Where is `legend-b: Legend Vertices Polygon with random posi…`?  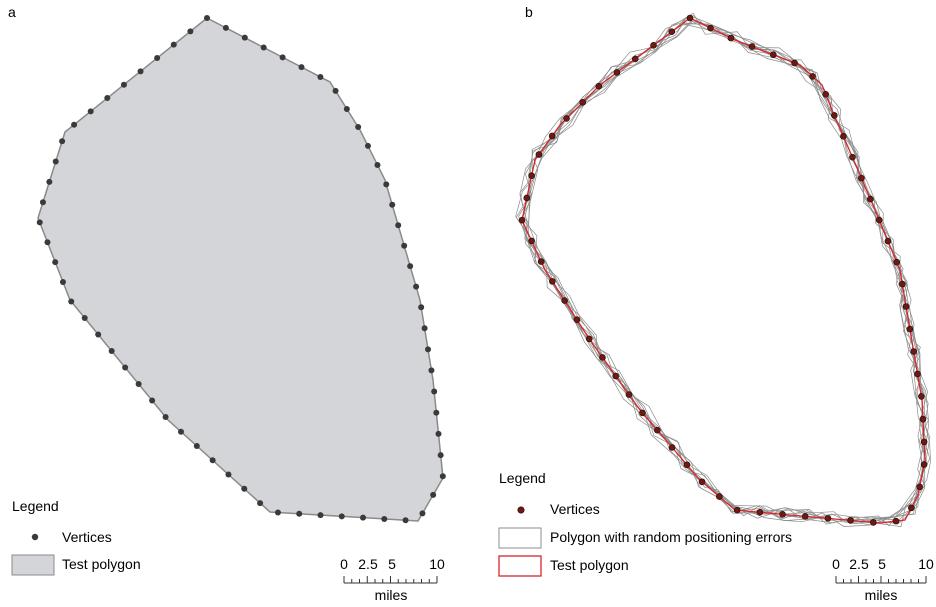 legend-b: Legend Vertices Polygon with random posi… is located at coordinates (645, 523).